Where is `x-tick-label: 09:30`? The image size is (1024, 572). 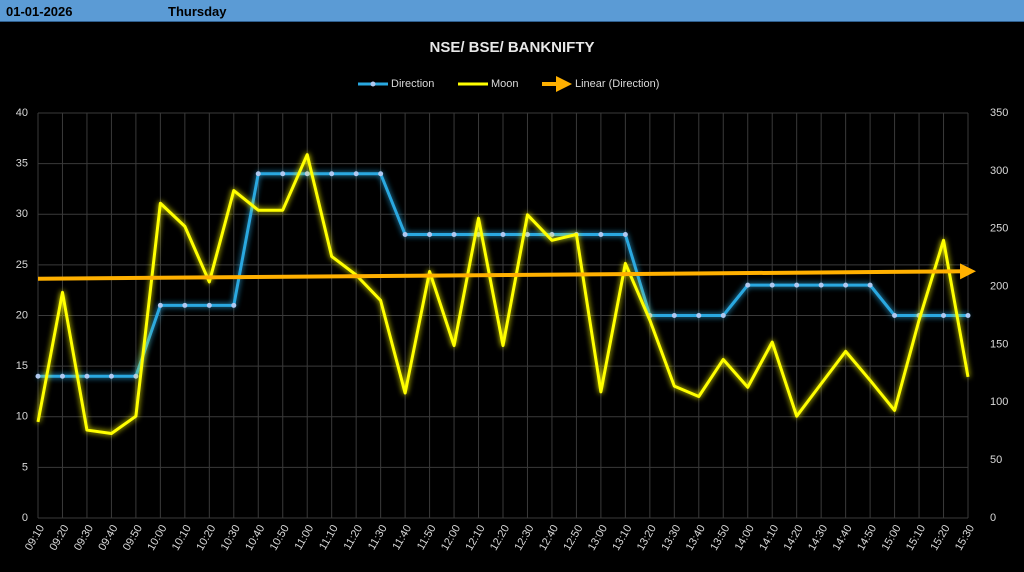 x-tick-label: 09:30 is located at coordinates (84, 538).